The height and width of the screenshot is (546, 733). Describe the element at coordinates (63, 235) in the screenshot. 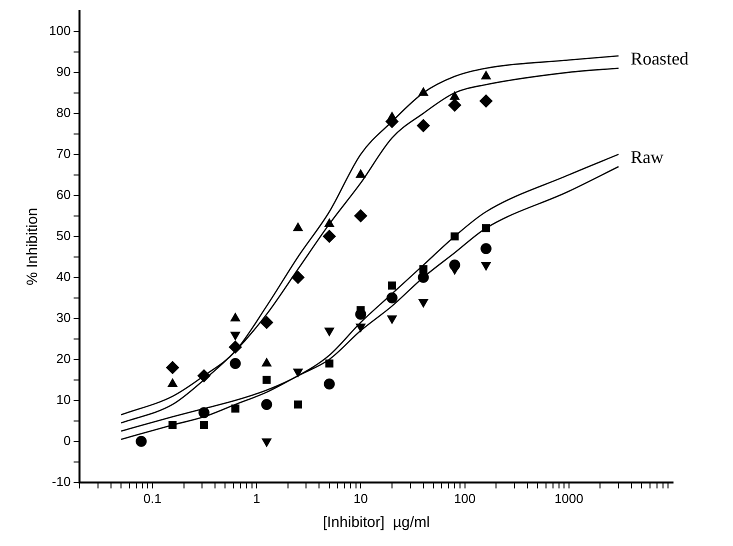

I see `y-tick-label: 50` at that location.